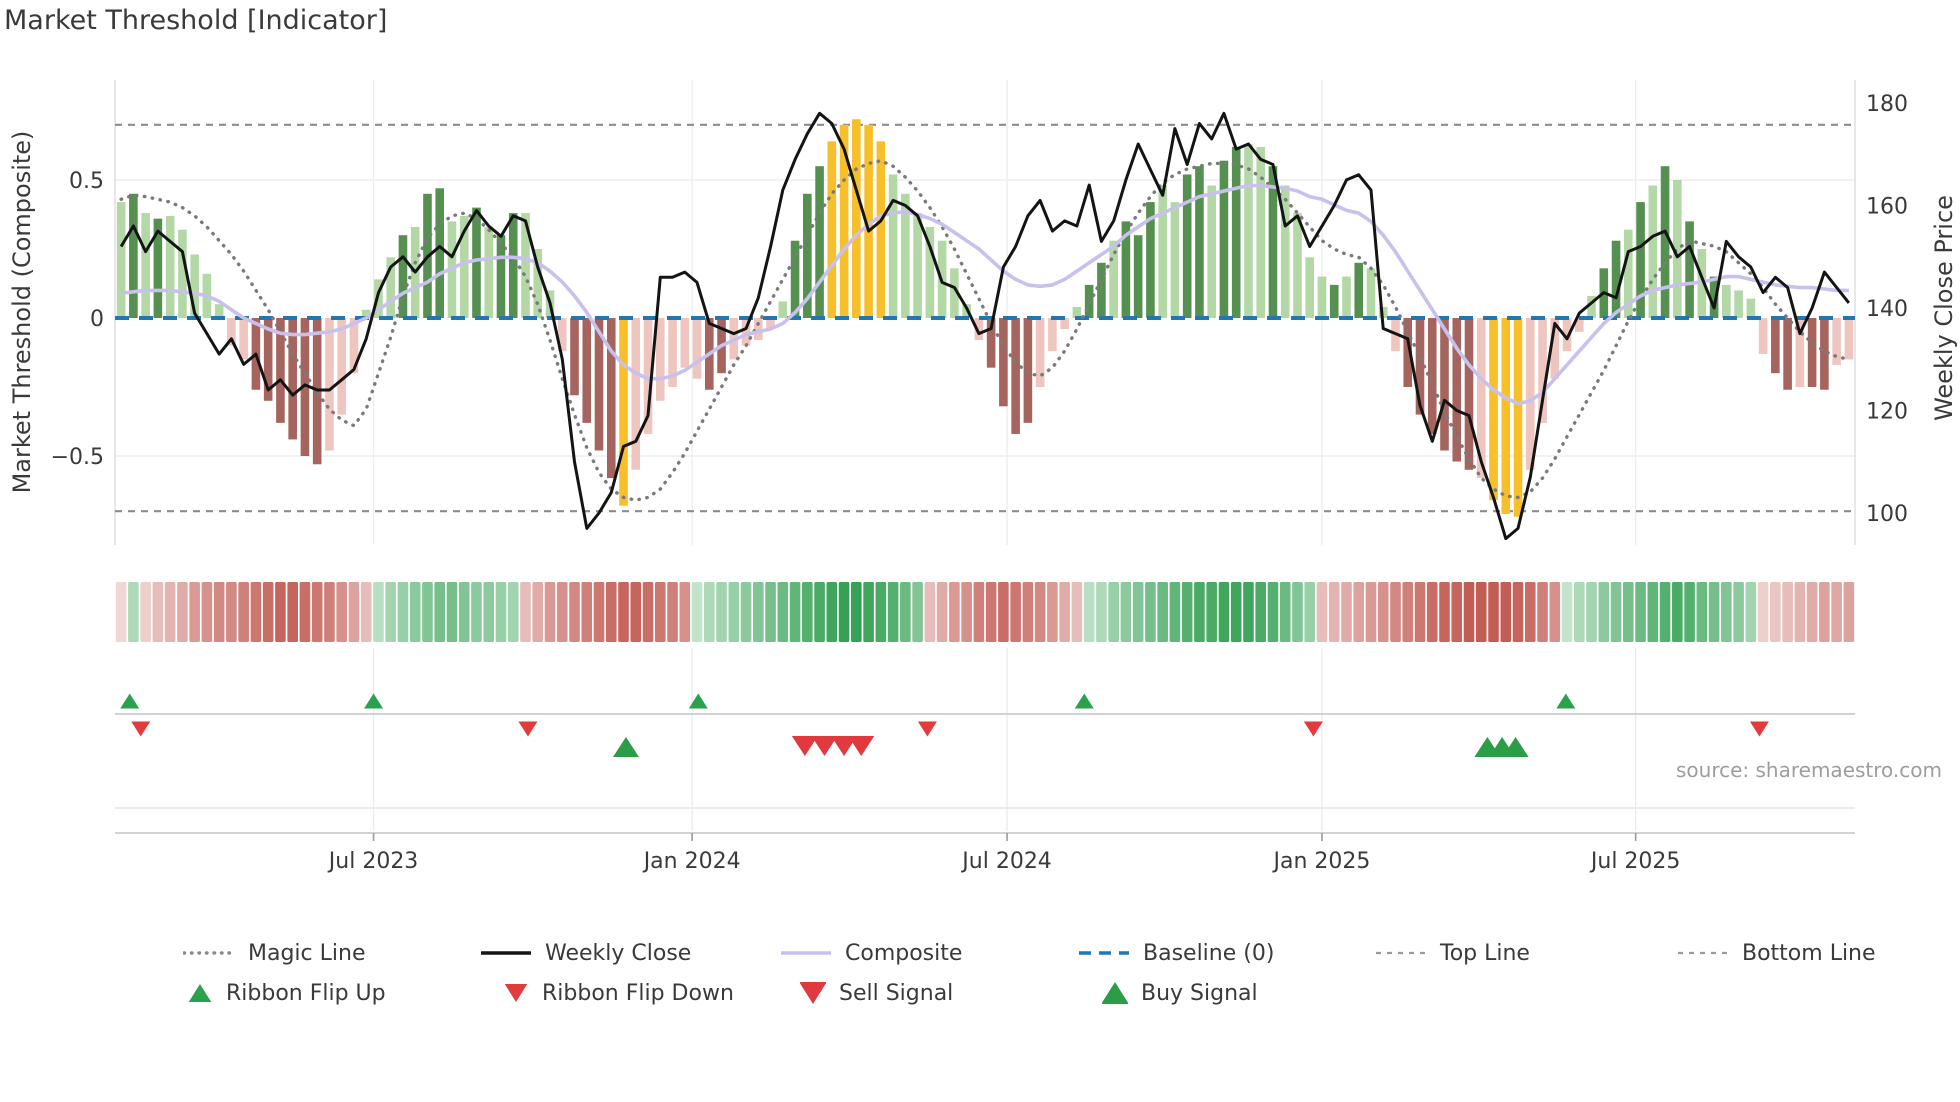  Describe the element at coordinates (691, 861) in the screenshot. I see `x-tick-label: Jan 2024` at that location.